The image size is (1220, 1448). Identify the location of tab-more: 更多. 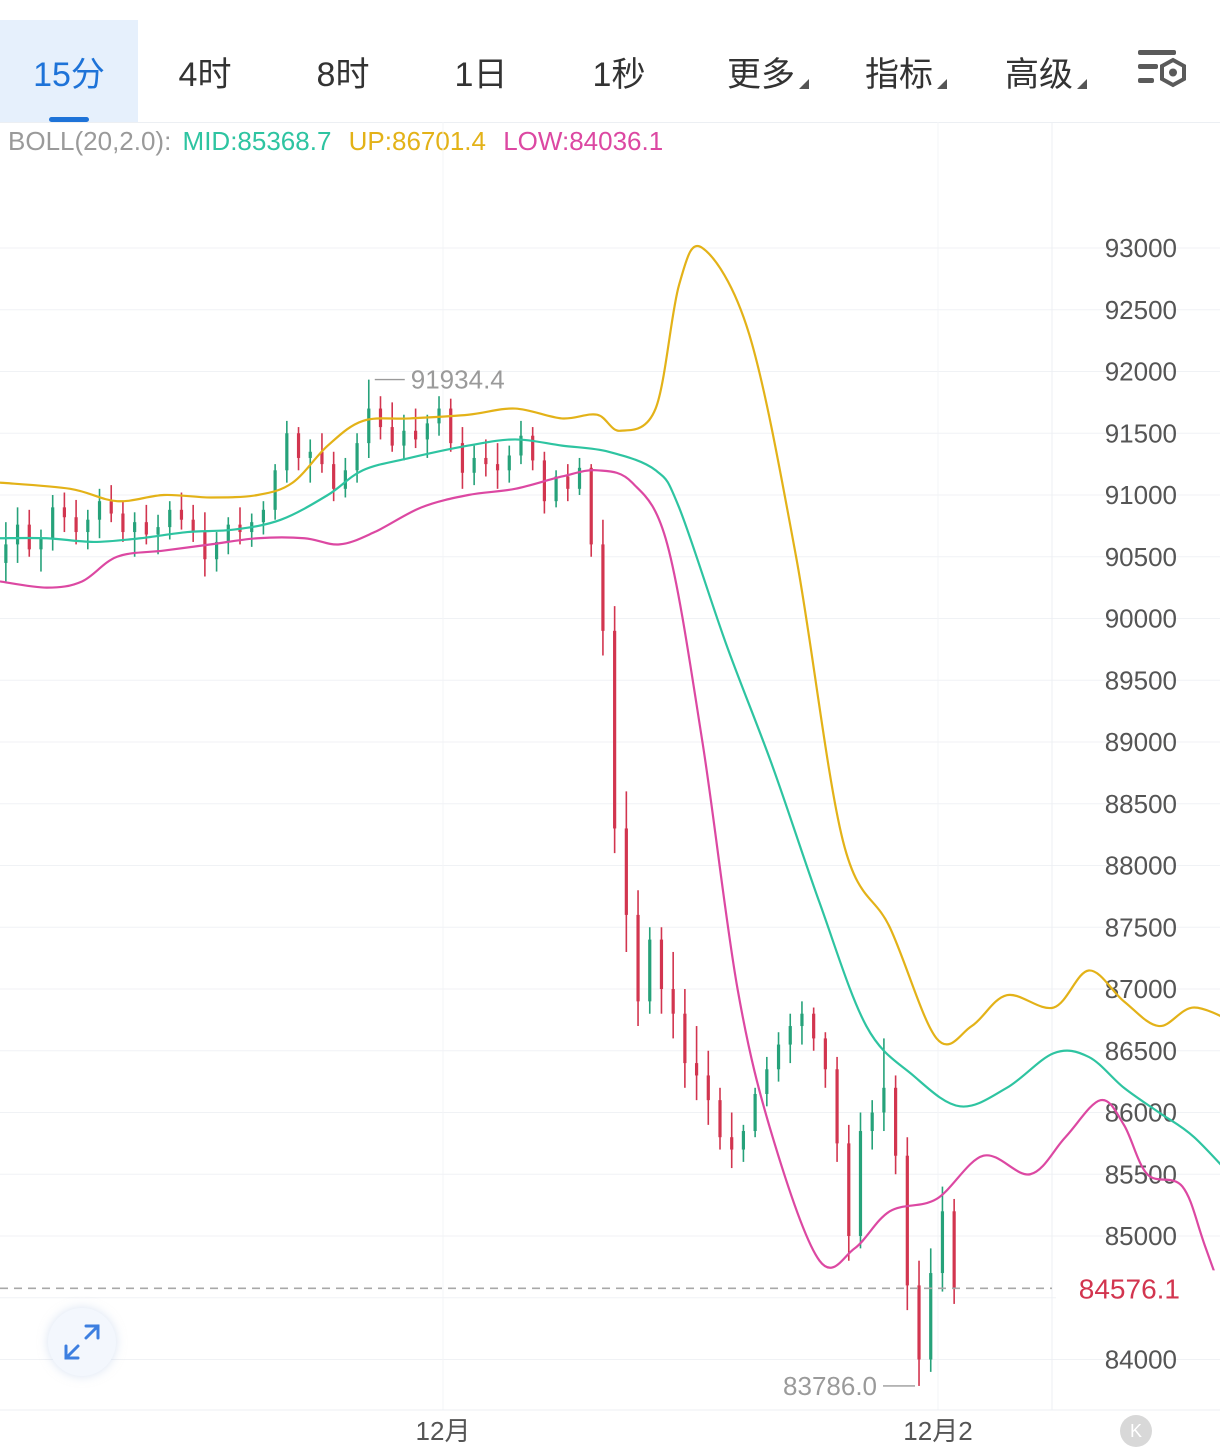
(768, 71).